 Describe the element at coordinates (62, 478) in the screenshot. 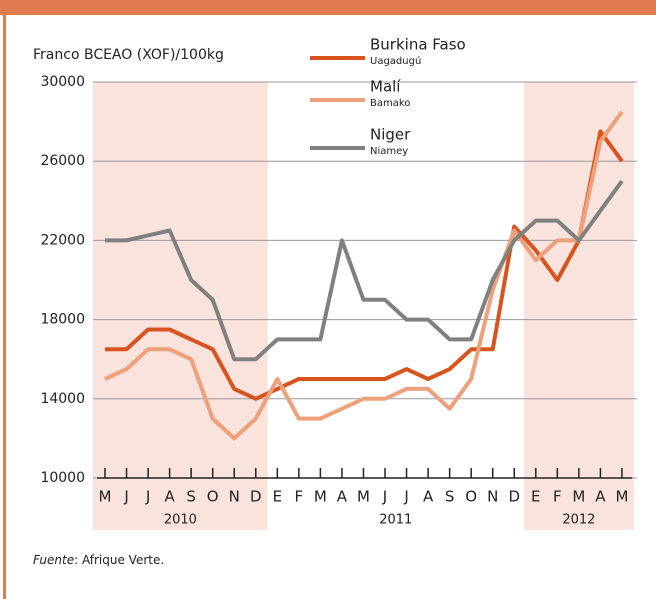

I see `y-tick-label: 10000` at that location.